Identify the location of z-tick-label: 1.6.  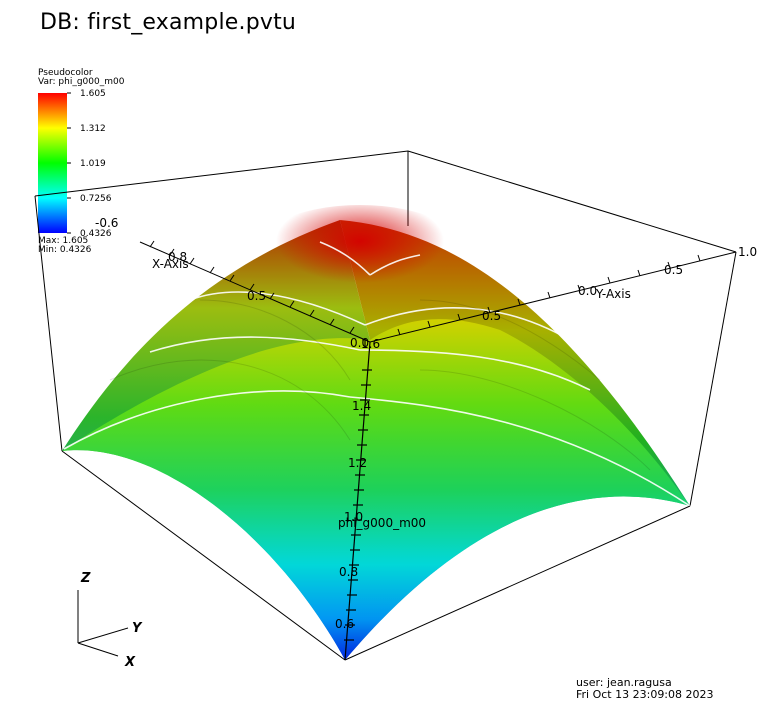
(370, 344).